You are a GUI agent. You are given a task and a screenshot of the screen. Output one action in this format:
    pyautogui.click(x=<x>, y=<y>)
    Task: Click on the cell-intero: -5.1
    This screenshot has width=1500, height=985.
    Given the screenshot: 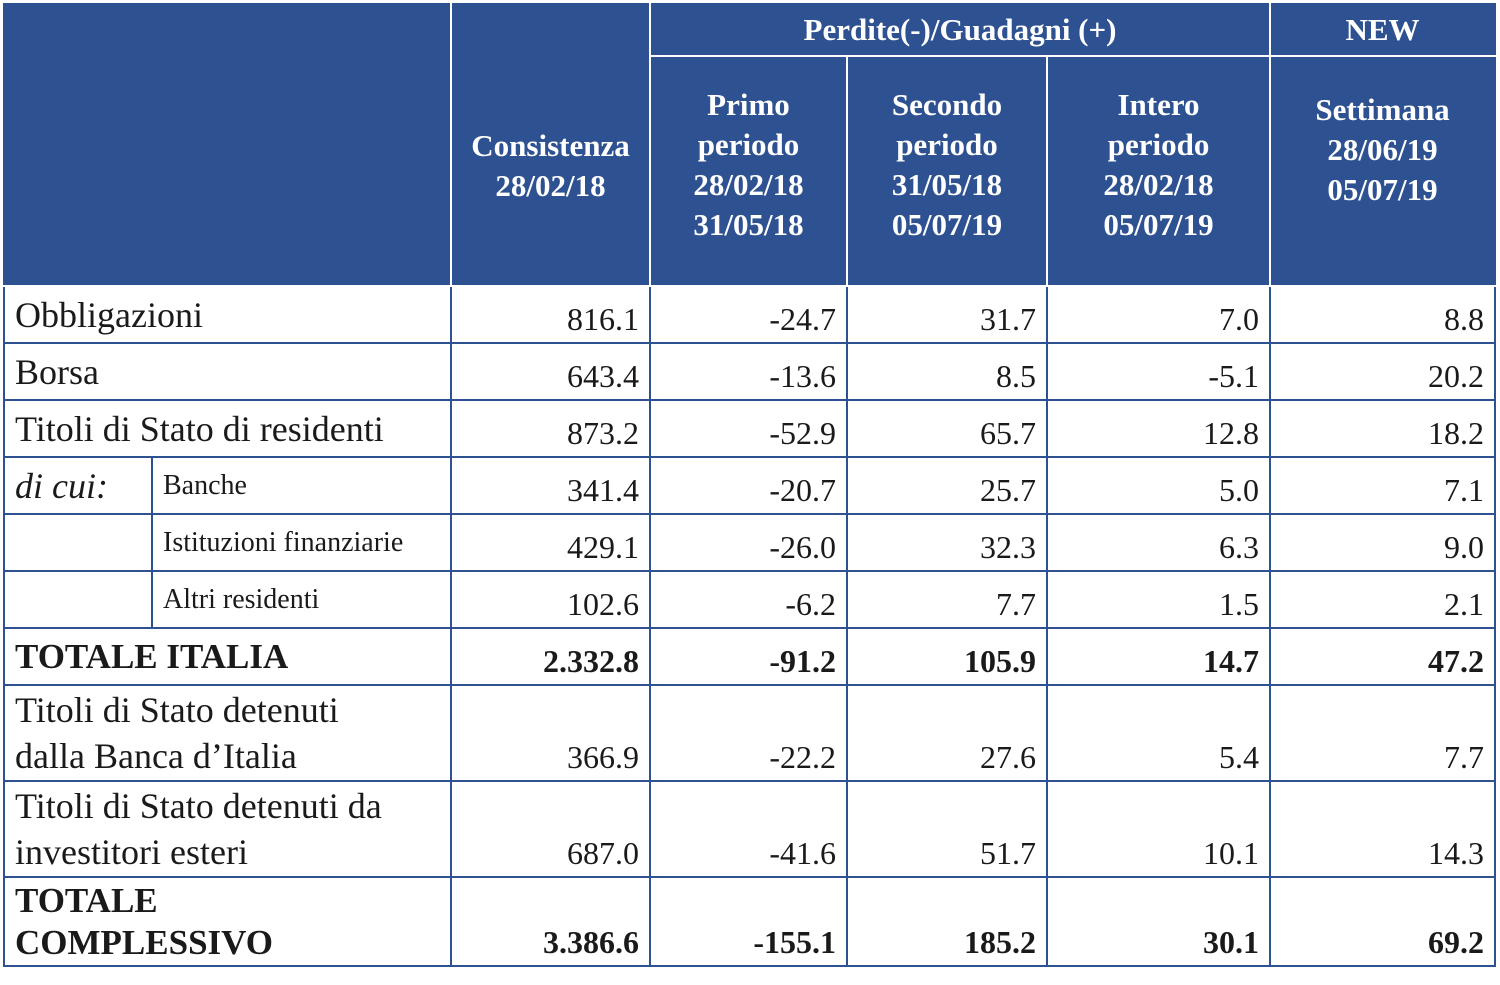 What is the action you would take?
    pyautogui.click(x=1158, y=371)
    